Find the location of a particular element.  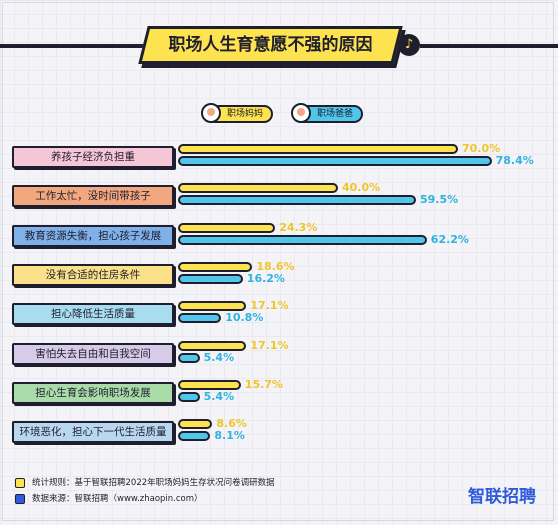

data-label: 24.3% is located at coordinates (298, 227).